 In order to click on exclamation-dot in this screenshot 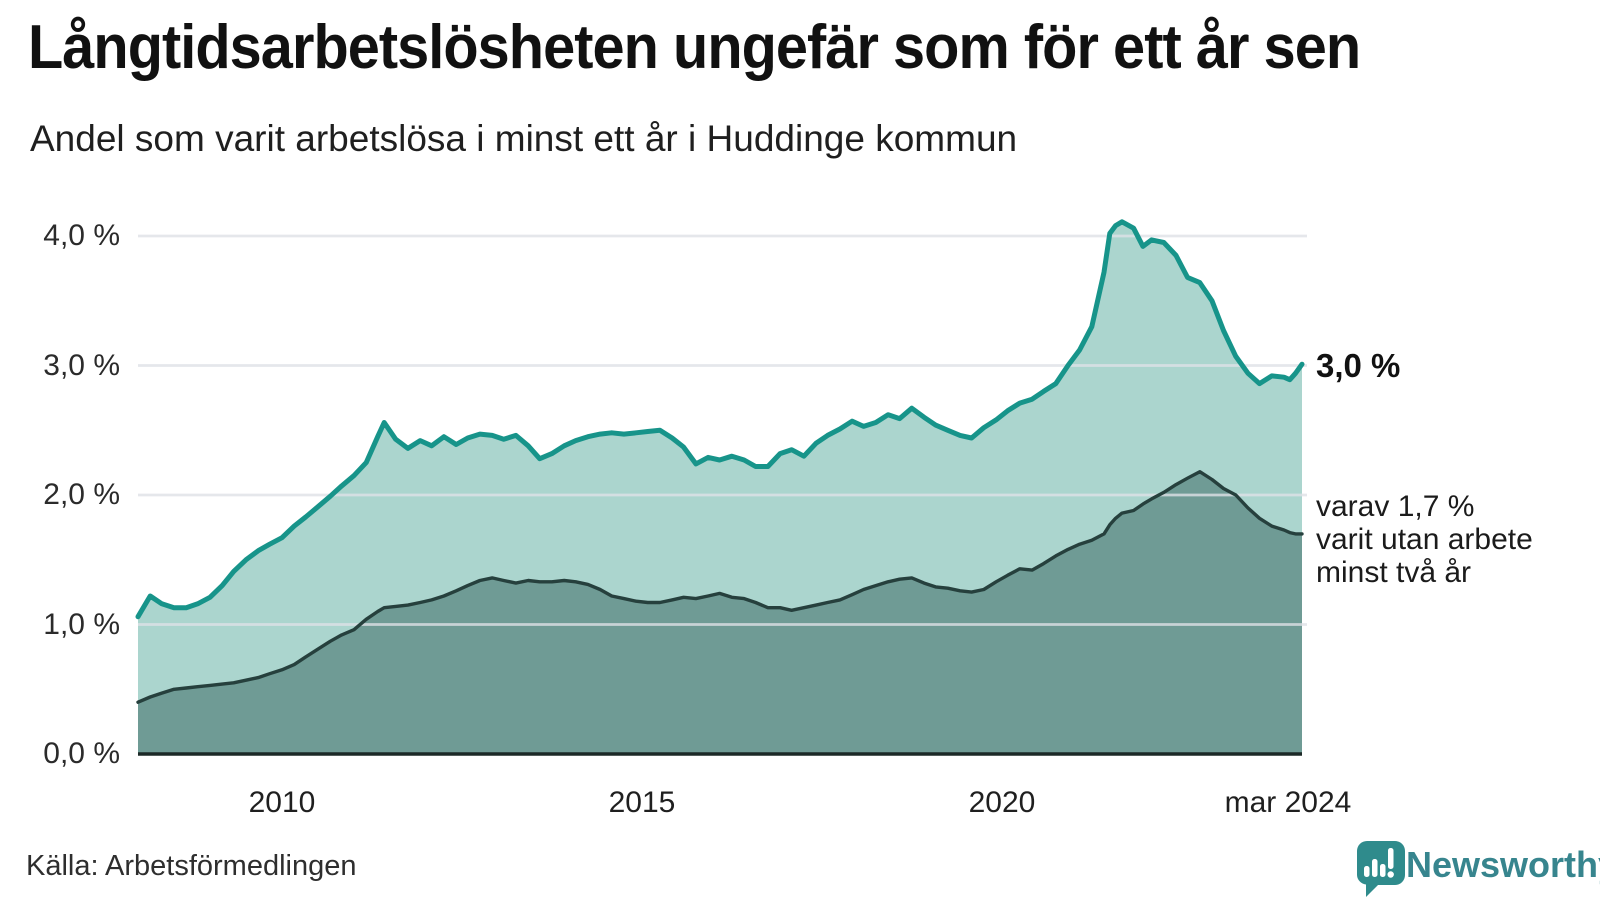, I will do `click(1390, 874)`.